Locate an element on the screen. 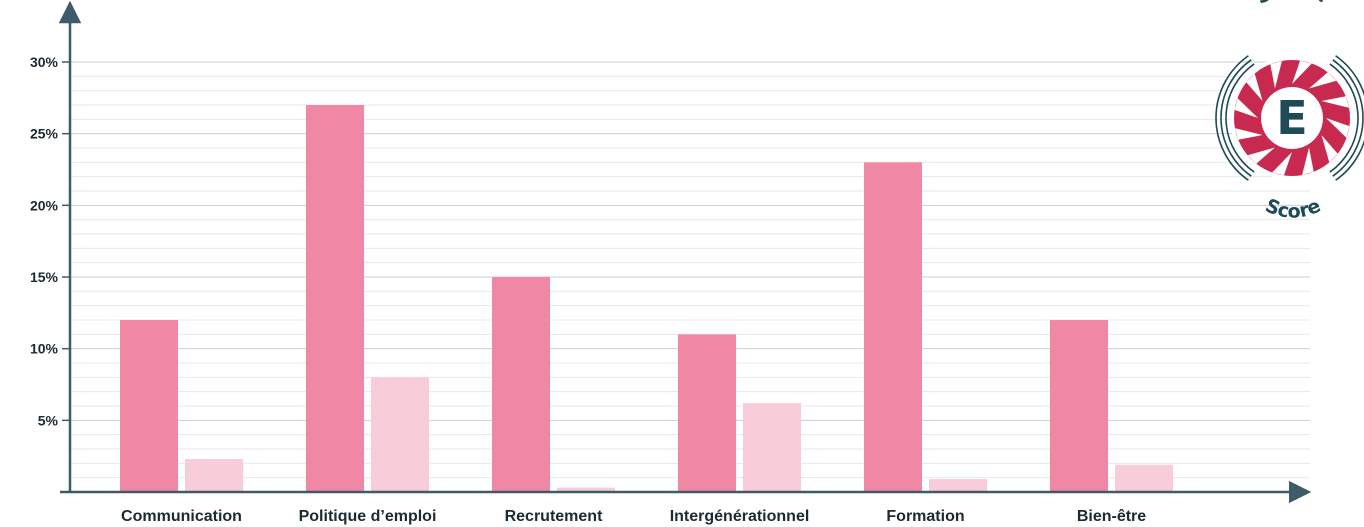 The image size is (1364, 527). logo-center is located at coordinates (1292, 118).